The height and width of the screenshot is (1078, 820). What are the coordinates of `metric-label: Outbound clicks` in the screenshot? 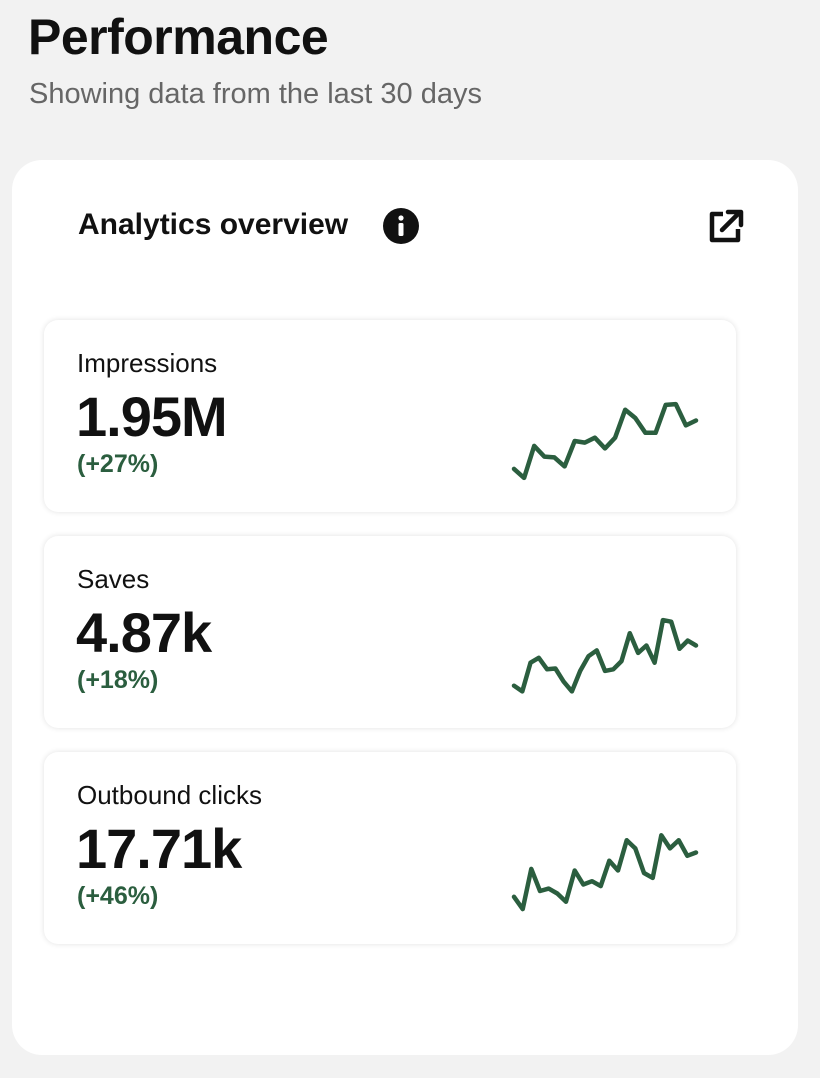 It's located at (169, 795).